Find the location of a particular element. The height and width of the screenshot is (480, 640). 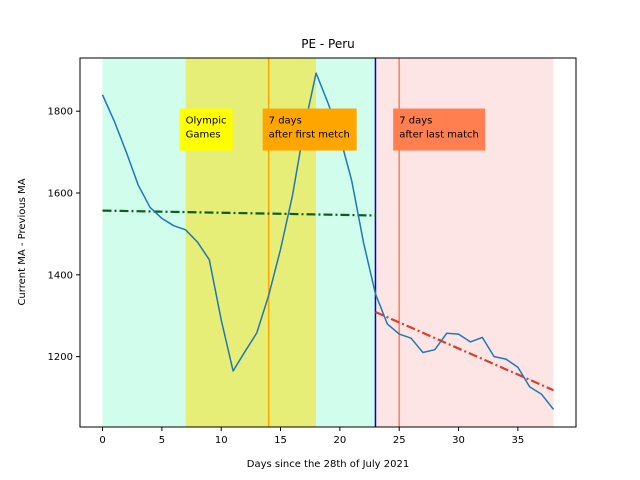

annotation-text-line: Games is located at coordinates (203, 135).